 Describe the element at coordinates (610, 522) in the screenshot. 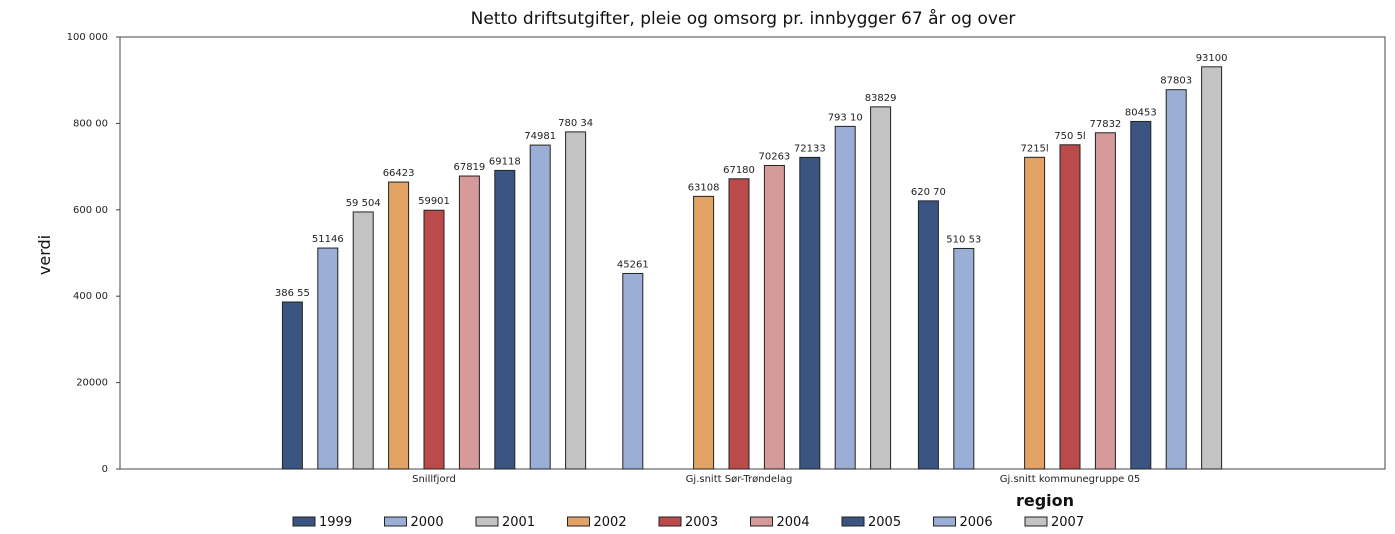

I see `legend-label: 2002` at that location.